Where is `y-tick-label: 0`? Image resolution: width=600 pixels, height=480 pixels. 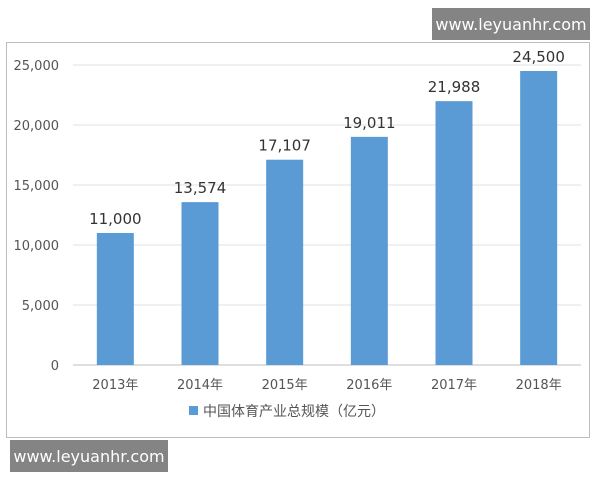
y-tick-label: 0 is located at coordinates (55, 366).